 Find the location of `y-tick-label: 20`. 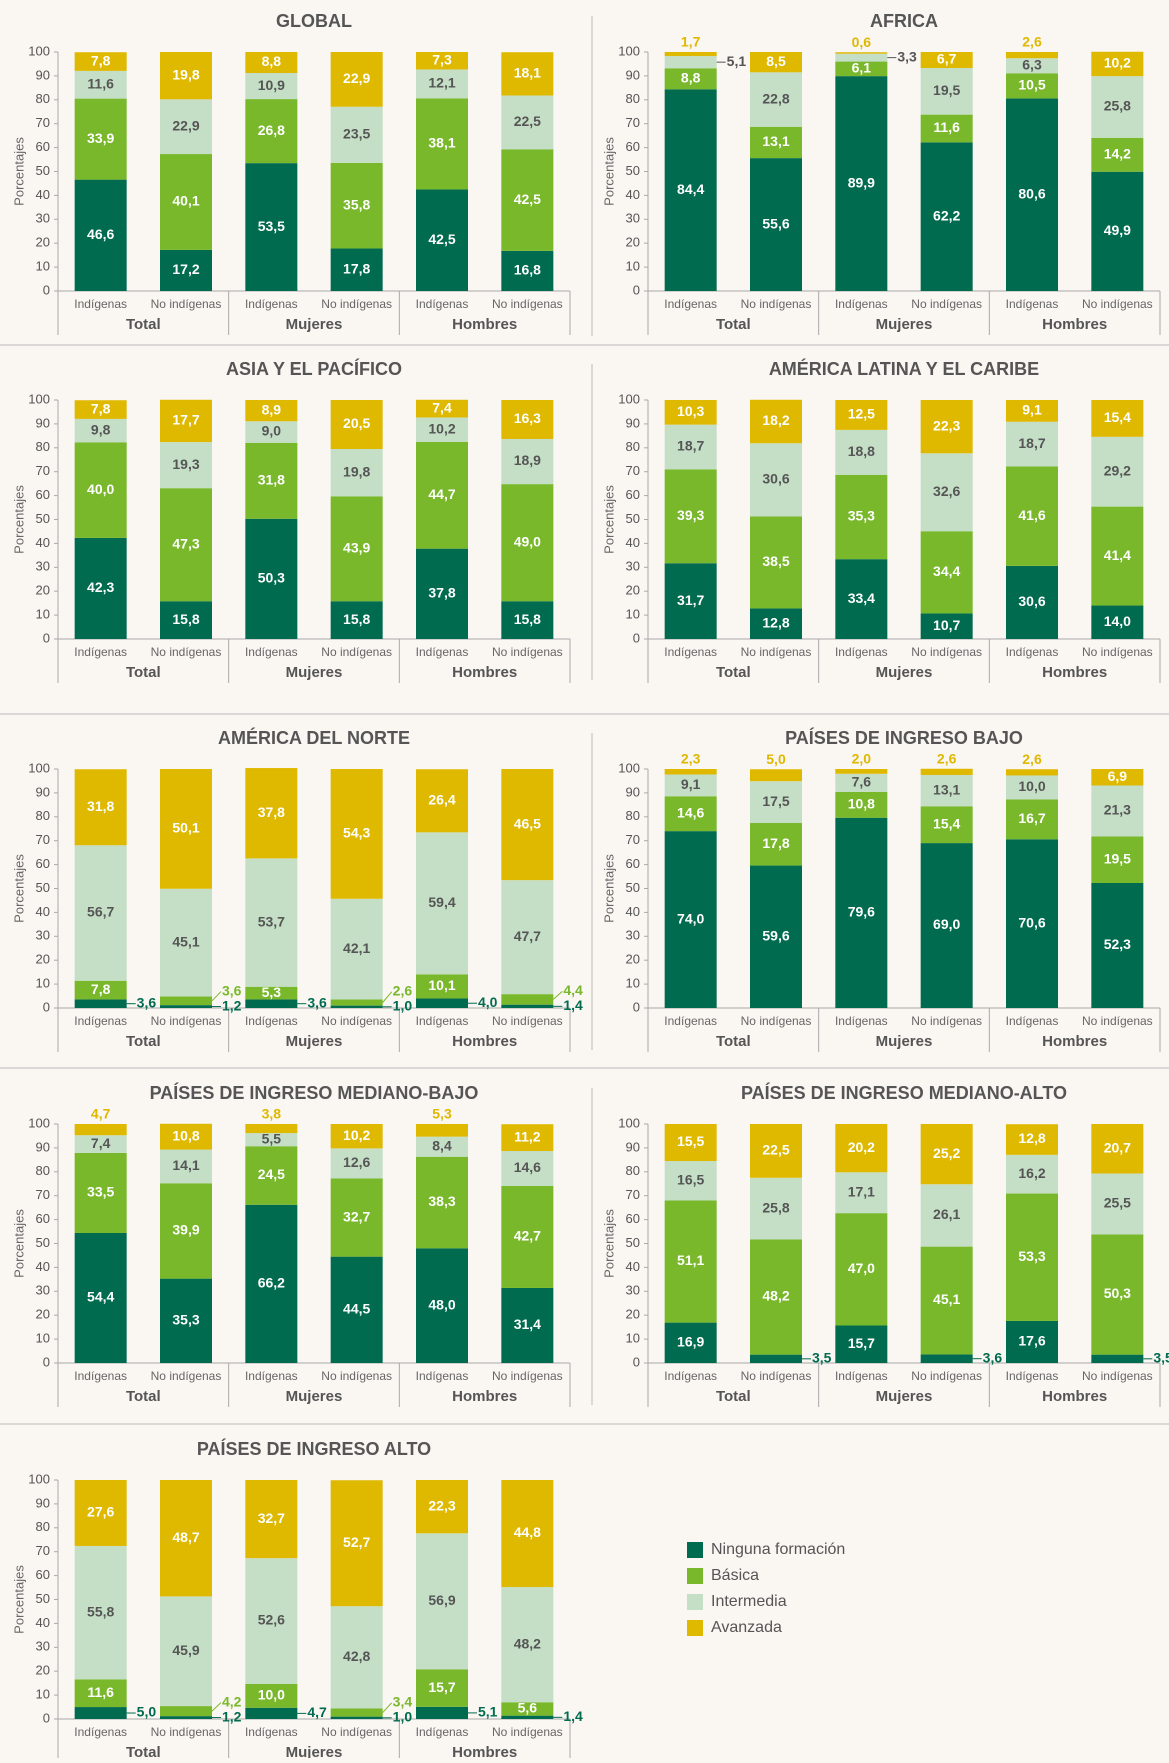

y-tick-label: 20 is located at coordinates (633, 242).